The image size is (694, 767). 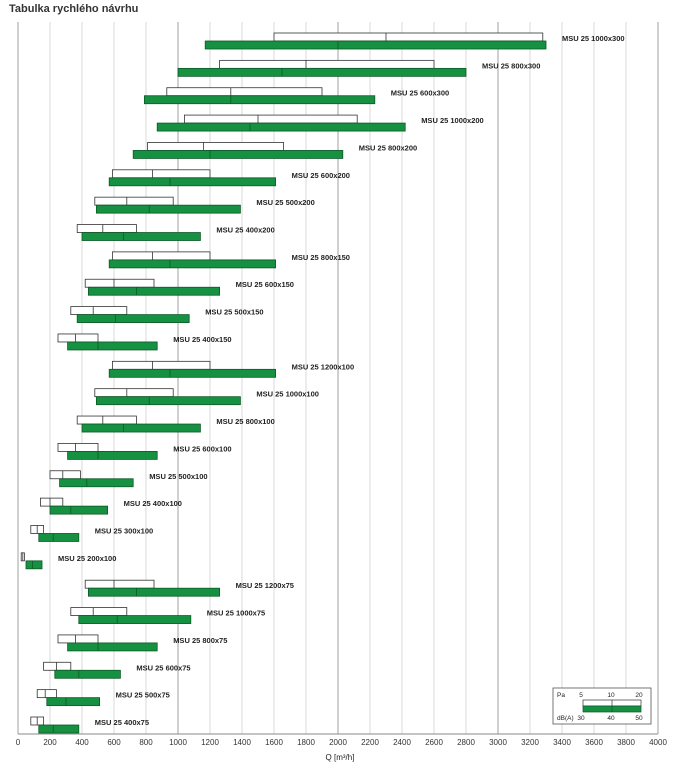 I want to click on x-axis-title: Q [m³/h], so click(x=340, y=757).